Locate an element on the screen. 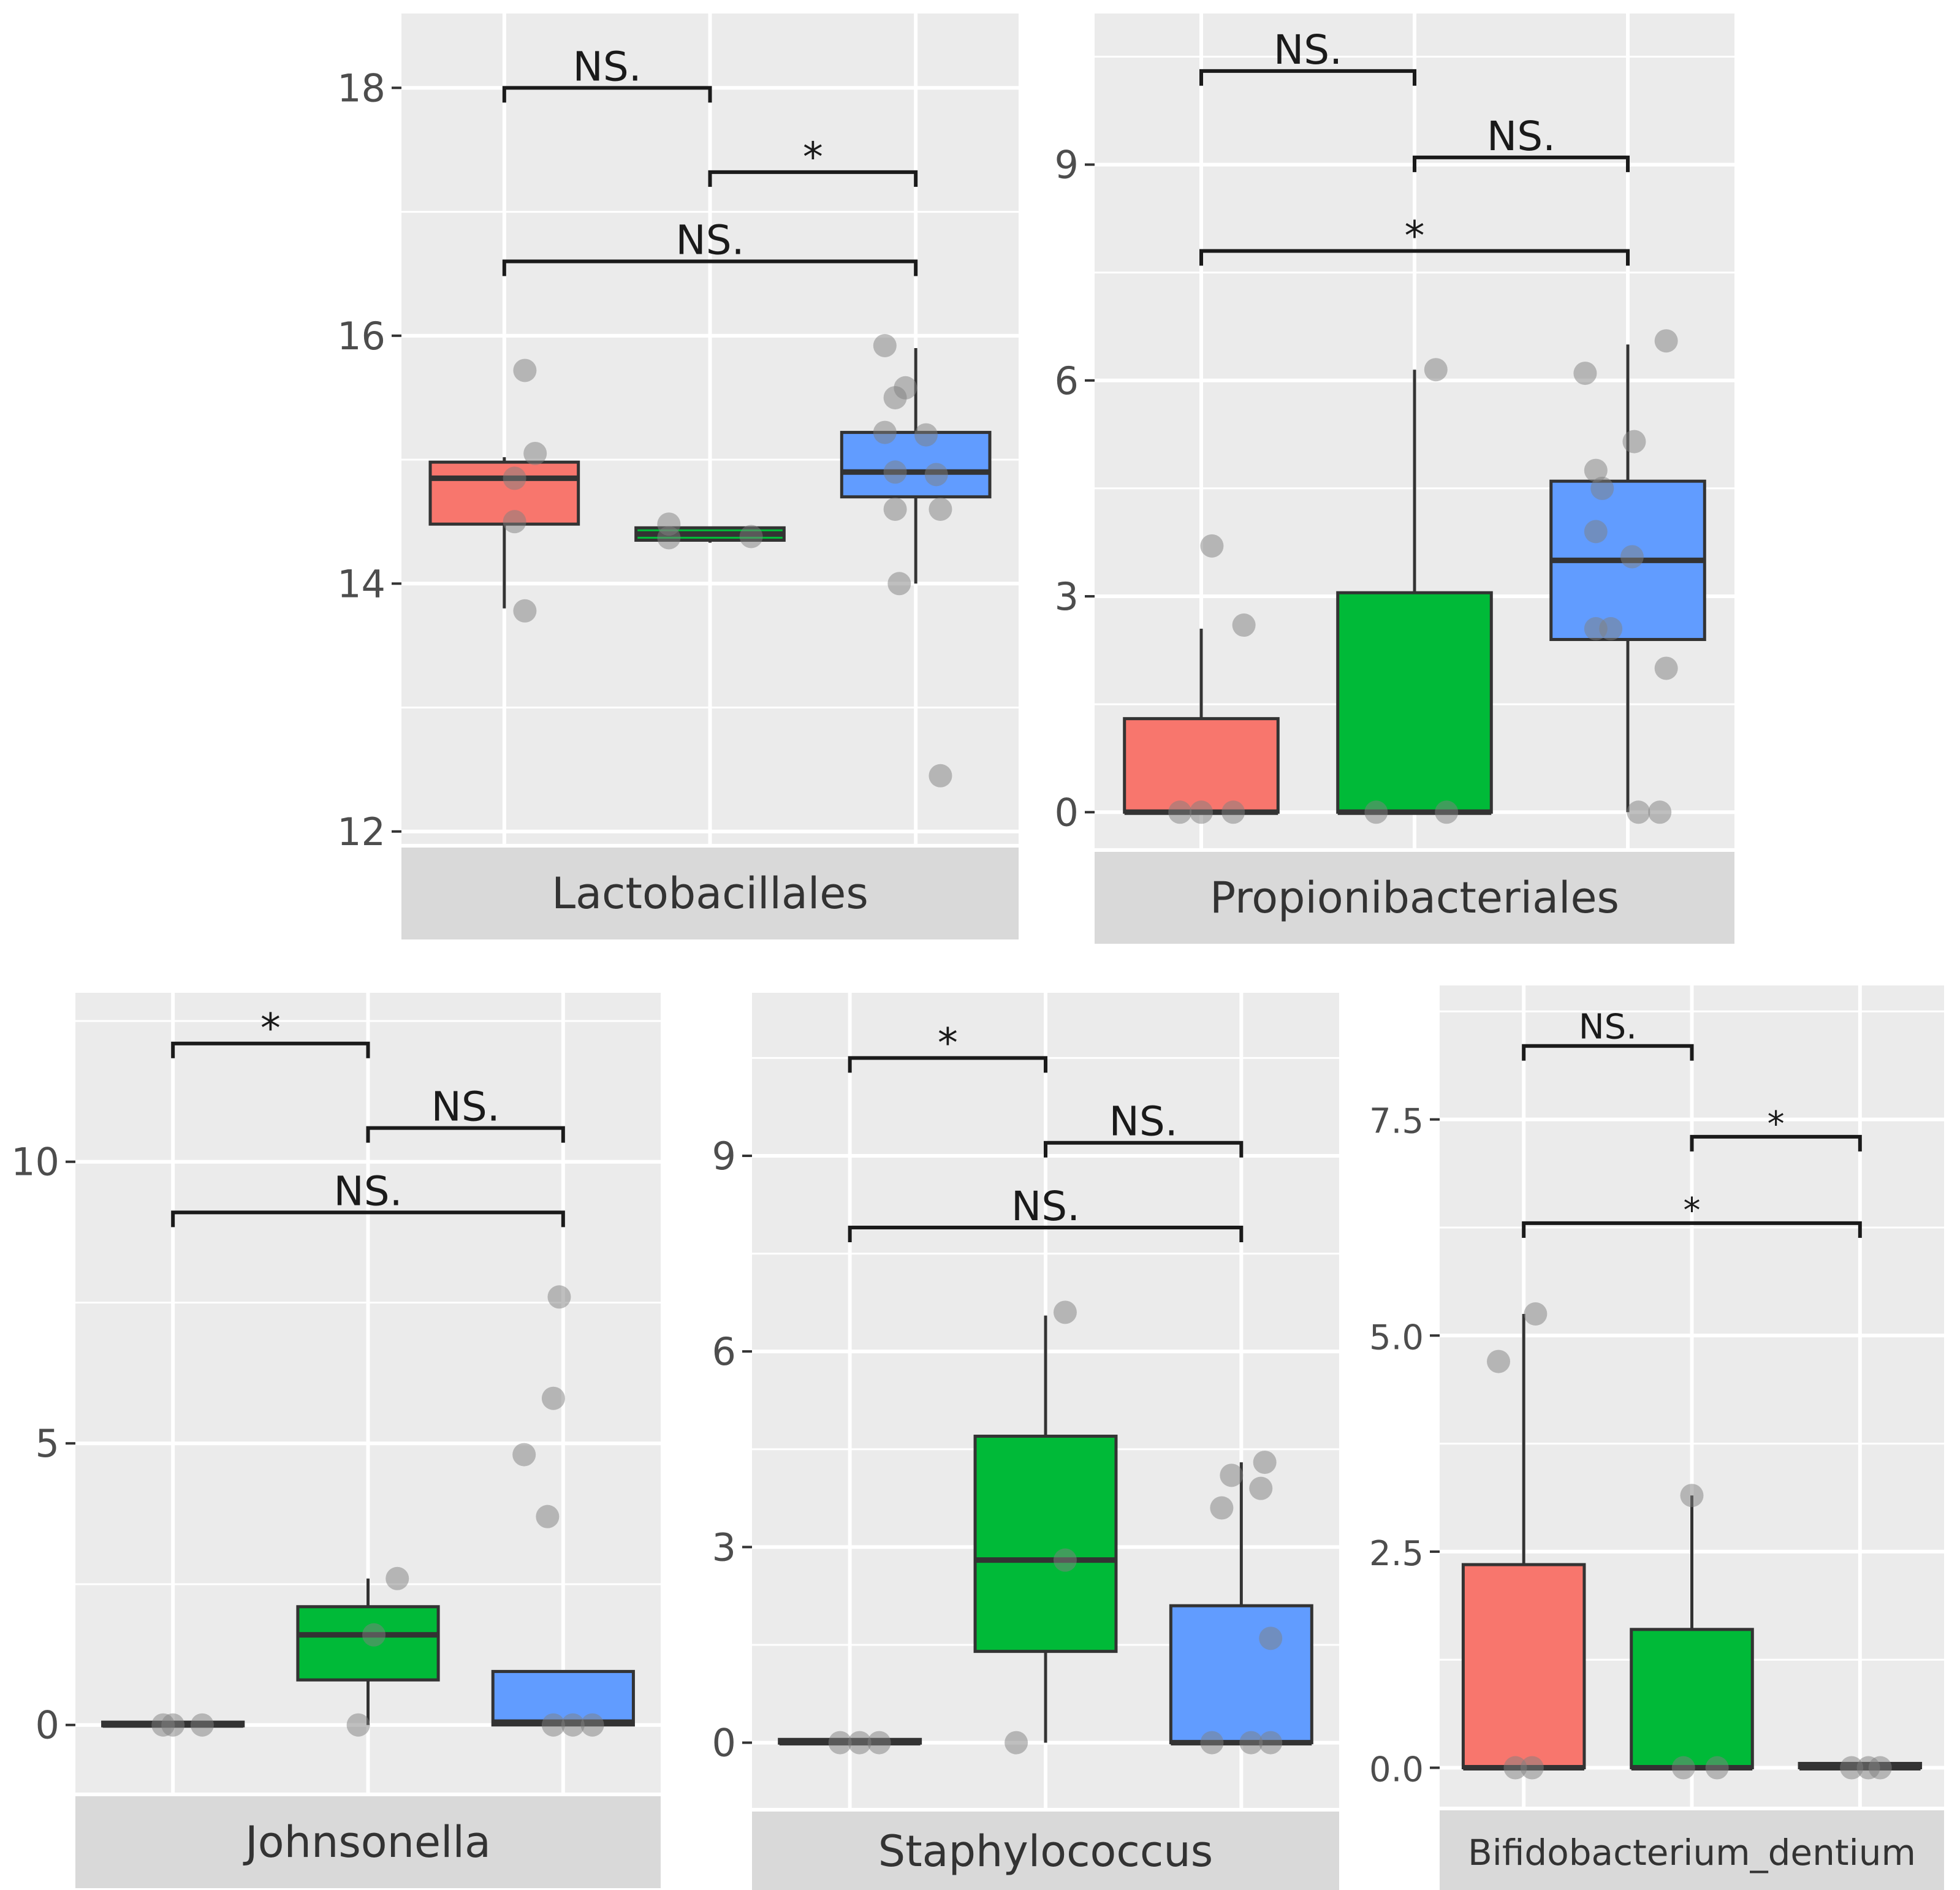  y-tick-label: 14 is located at coordinates (361, 583).